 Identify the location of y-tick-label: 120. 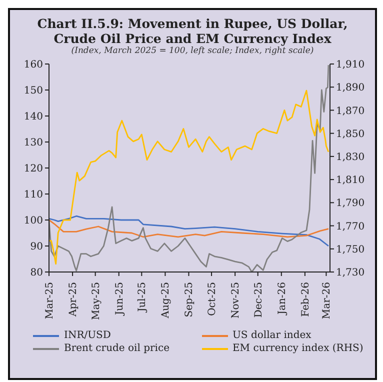
(33, 169).